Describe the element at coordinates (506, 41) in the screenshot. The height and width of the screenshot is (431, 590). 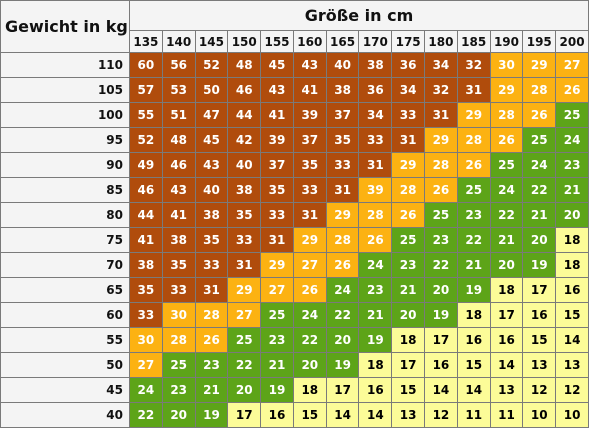
I see `height-header-190: 190` at that location.